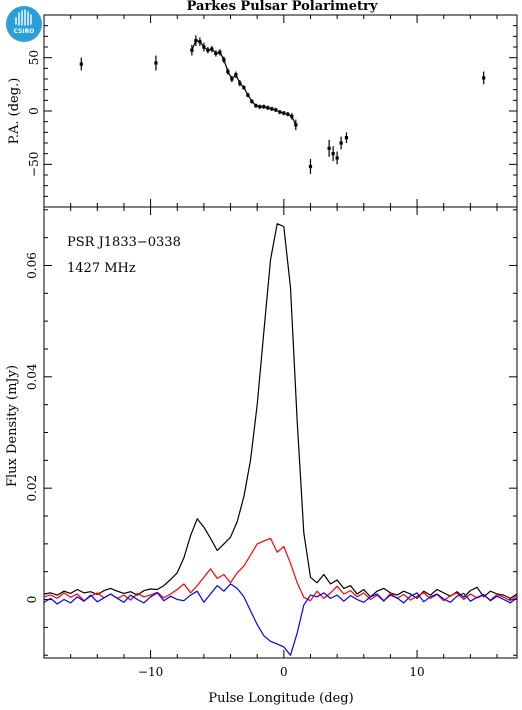  What do you see at coordinates (24, 24) in the screenshot?
I see `csiro-logo-icon: CSIRO` at bounding box center [24, 24].